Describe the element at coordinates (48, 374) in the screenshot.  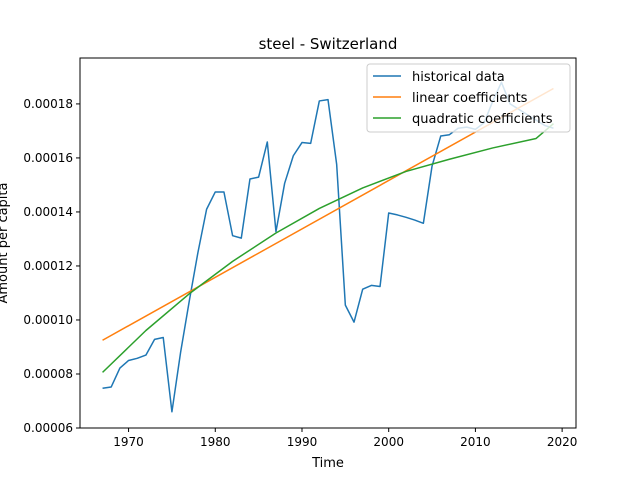
I see `y-tick-label: 0.00008` at that location.